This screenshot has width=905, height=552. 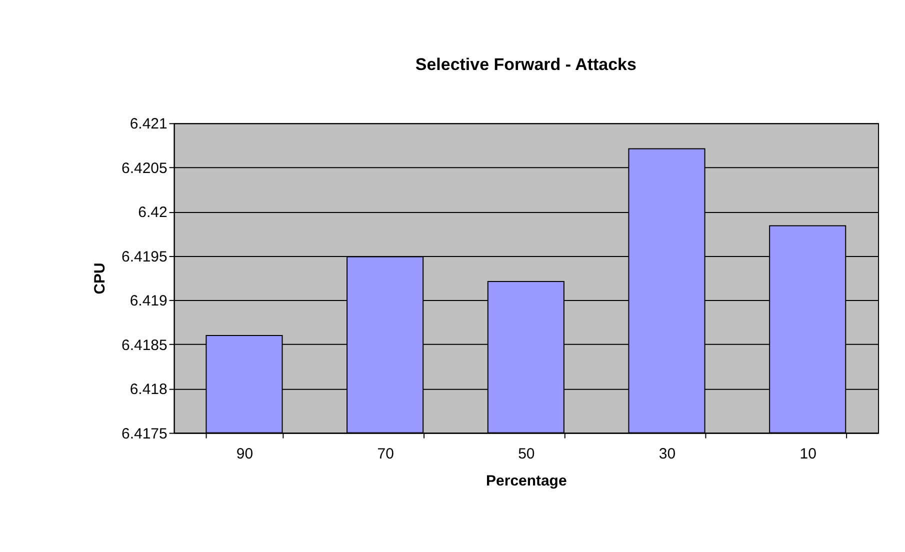 What do you see at coordinates (145, 345) in the screenshot?
I see `y-tick-label: 6.4185` at bounding box center [145, 345].